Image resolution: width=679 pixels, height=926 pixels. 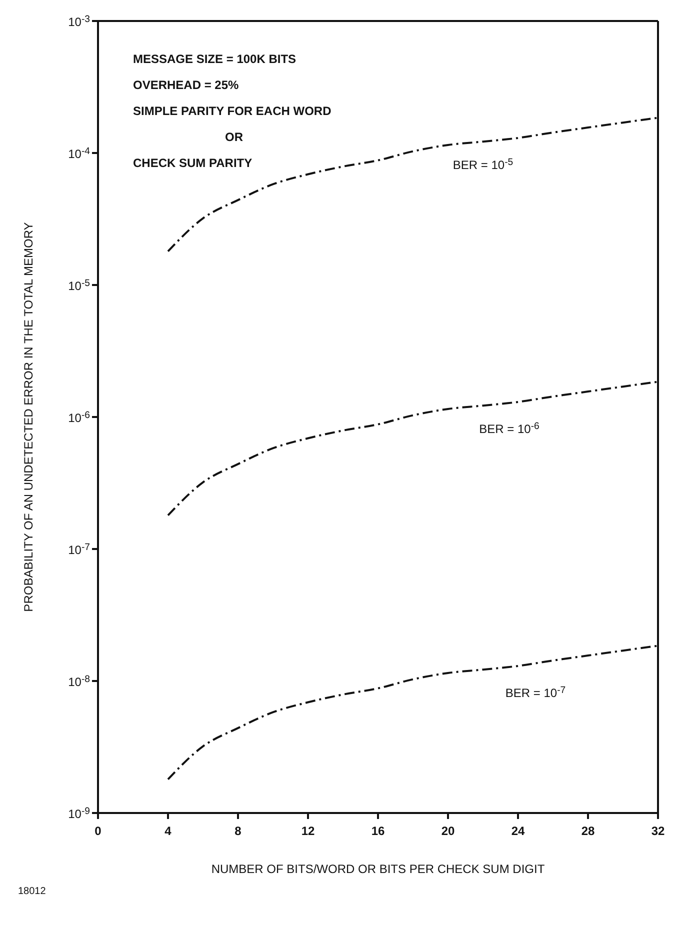 I want to click on annotation: SIMPLE PARITY FOR EACH WORD, so click(x=232, y=111).